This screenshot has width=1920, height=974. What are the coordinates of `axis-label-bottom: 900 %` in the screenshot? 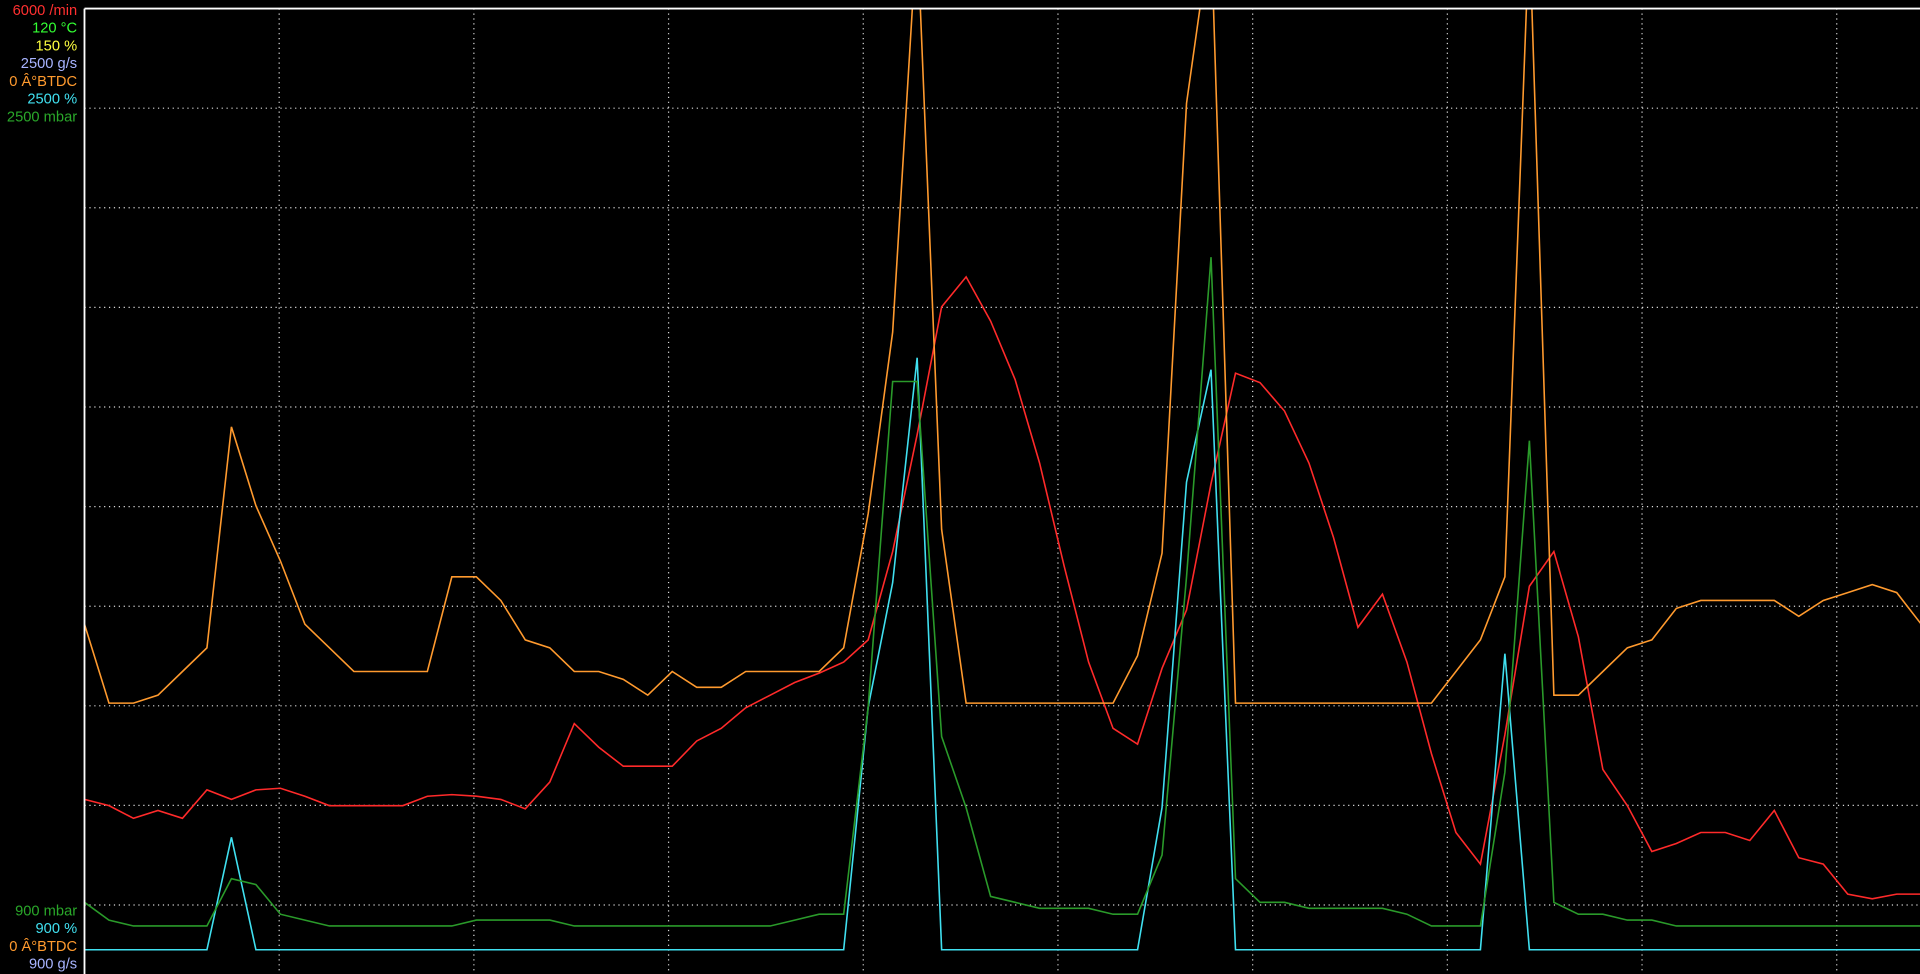 It's located at (56, 929).